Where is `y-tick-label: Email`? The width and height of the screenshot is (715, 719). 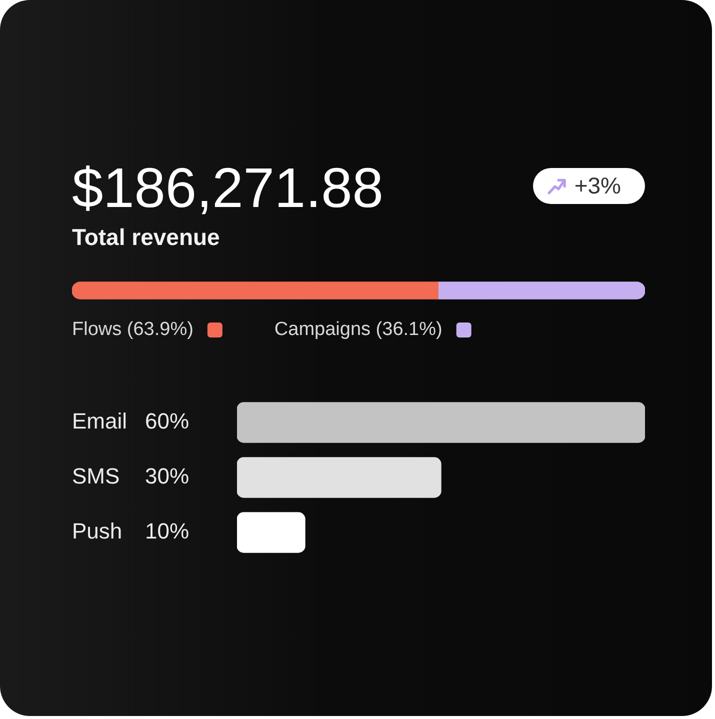 y-tick-label: Email is located at coordinates (100, 421).